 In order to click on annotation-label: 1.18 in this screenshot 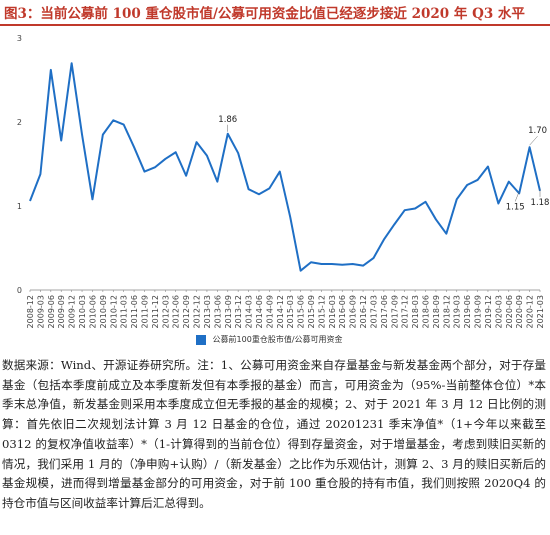, I will do `click(540, 203)`.